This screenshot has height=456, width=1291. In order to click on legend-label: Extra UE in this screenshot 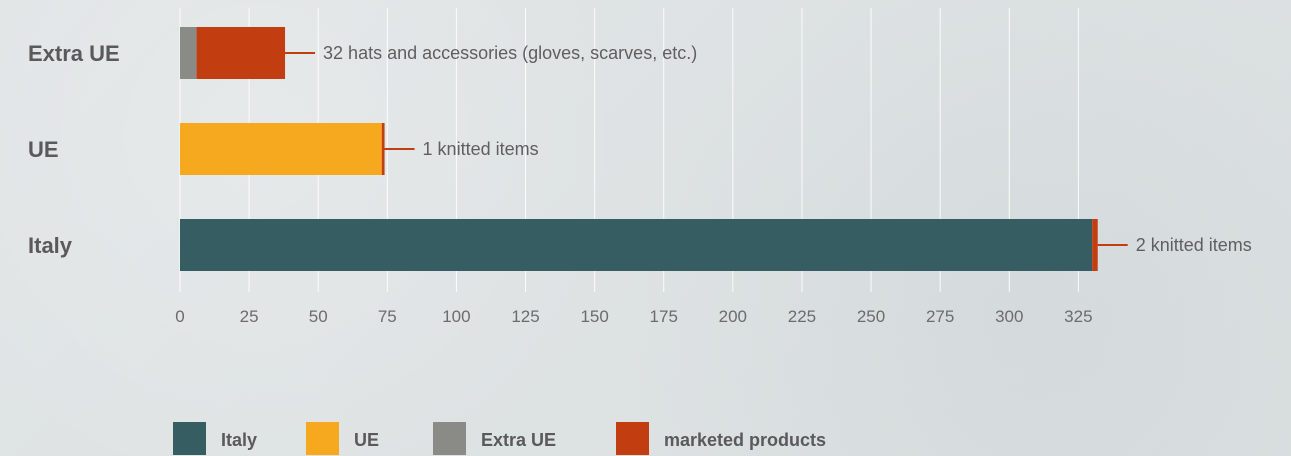, I will do `click(518, 440)`.